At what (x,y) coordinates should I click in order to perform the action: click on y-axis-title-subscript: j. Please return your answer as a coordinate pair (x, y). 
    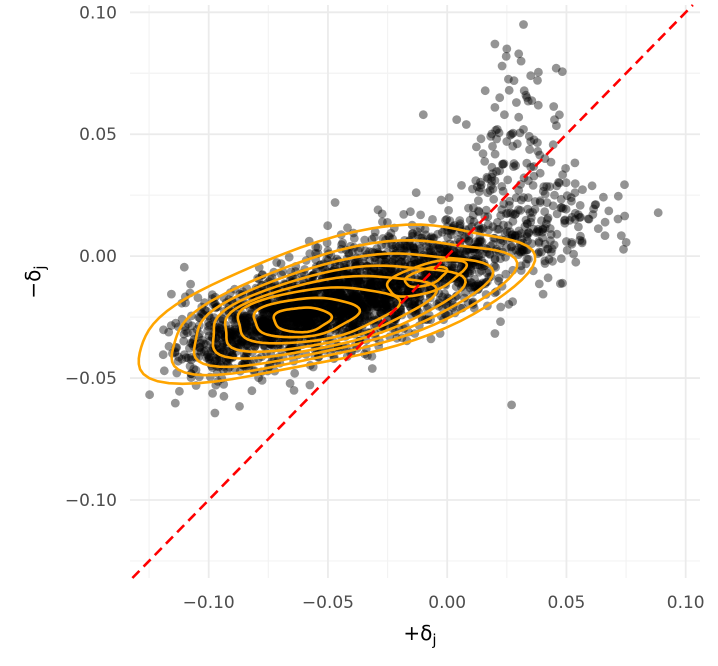
    Looking at the image, I should click on (40, 267).